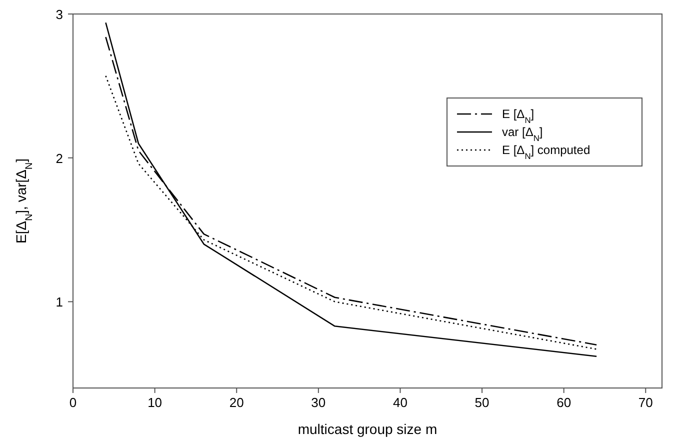 This screenshot has width=685, height=448. I want to click on x-tick-label: 0, so click(73, 402).